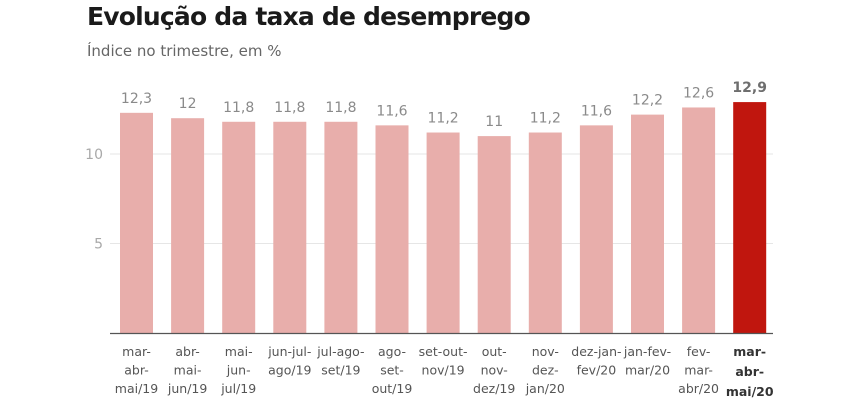  What do you see at coordinates (188, 104) in the screenshot?
I see `value-label: 12` at bounding box center [188, 104].